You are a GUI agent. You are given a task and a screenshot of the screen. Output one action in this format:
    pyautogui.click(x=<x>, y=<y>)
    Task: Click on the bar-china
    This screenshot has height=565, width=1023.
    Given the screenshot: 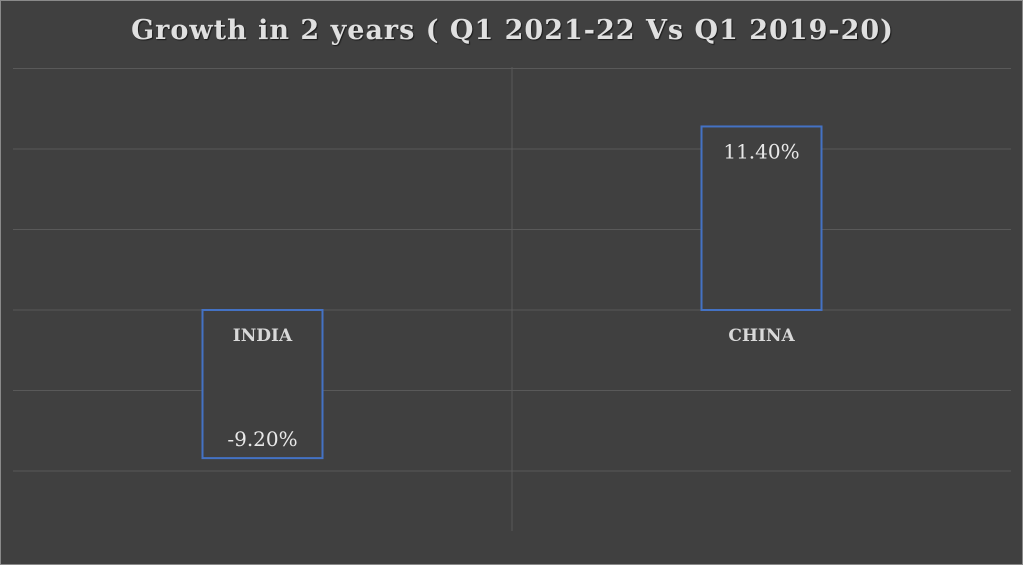 What is the action you would take?
    pyautogui.click(x=761, y=218)
    